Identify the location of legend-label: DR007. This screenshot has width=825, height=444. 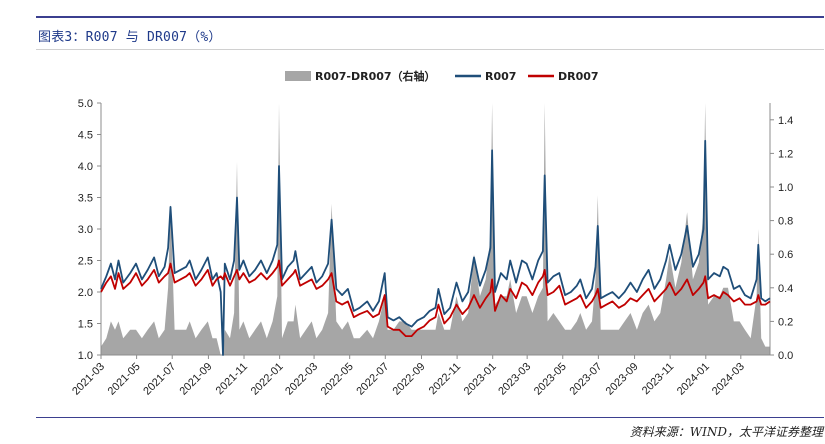
(578, 76).